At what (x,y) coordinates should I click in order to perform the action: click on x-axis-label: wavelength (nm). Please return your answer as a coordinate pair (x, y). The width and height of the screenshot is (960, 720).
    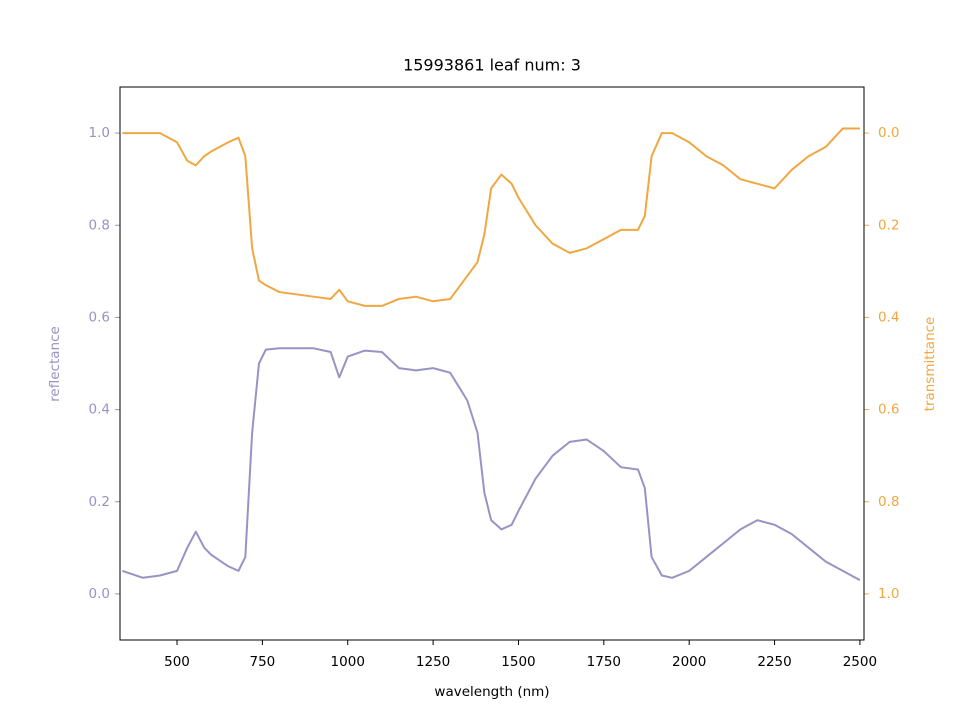
    Looking at the image, I should click on (491, 692).